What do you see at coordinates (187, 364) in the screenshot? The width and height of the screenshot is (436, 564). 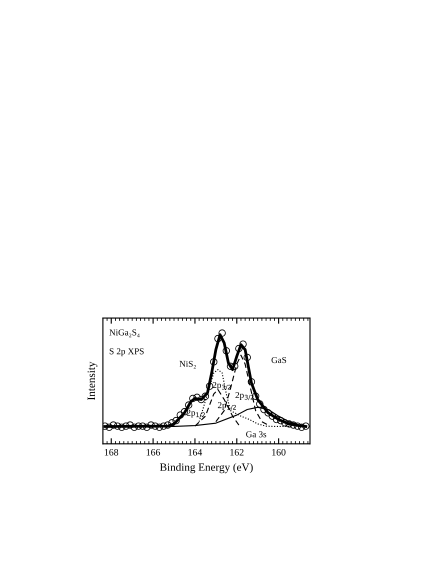 I see `annotation: NiS₂` at bounding box center [187, 364].